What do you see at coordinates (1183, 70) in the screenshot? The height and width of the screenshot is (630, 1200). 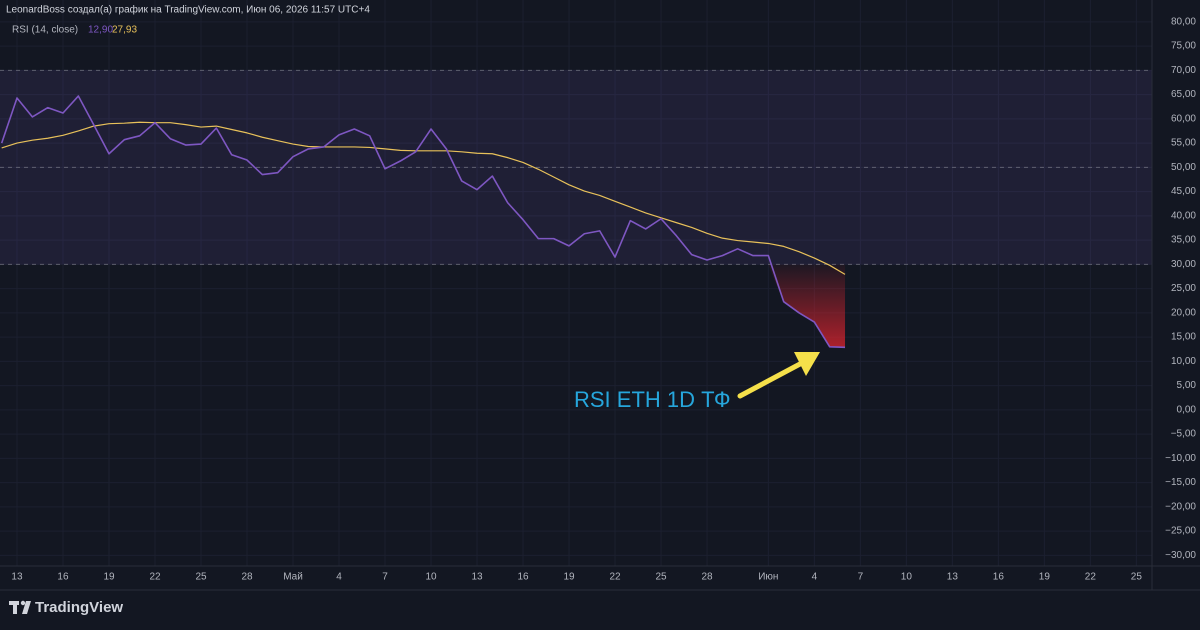 I see `y-tick-label: 70,00` at bounding box center [1183, 70].